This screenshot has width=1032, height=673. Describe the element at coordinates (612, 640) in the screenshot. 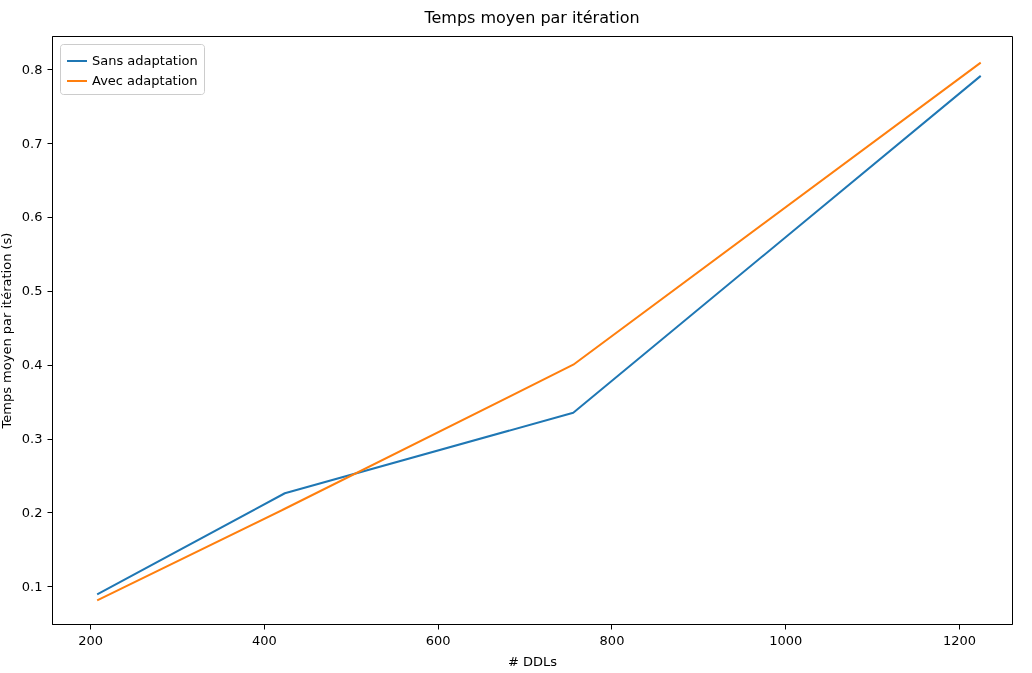

I see `x-tick-label: 800` at that location.